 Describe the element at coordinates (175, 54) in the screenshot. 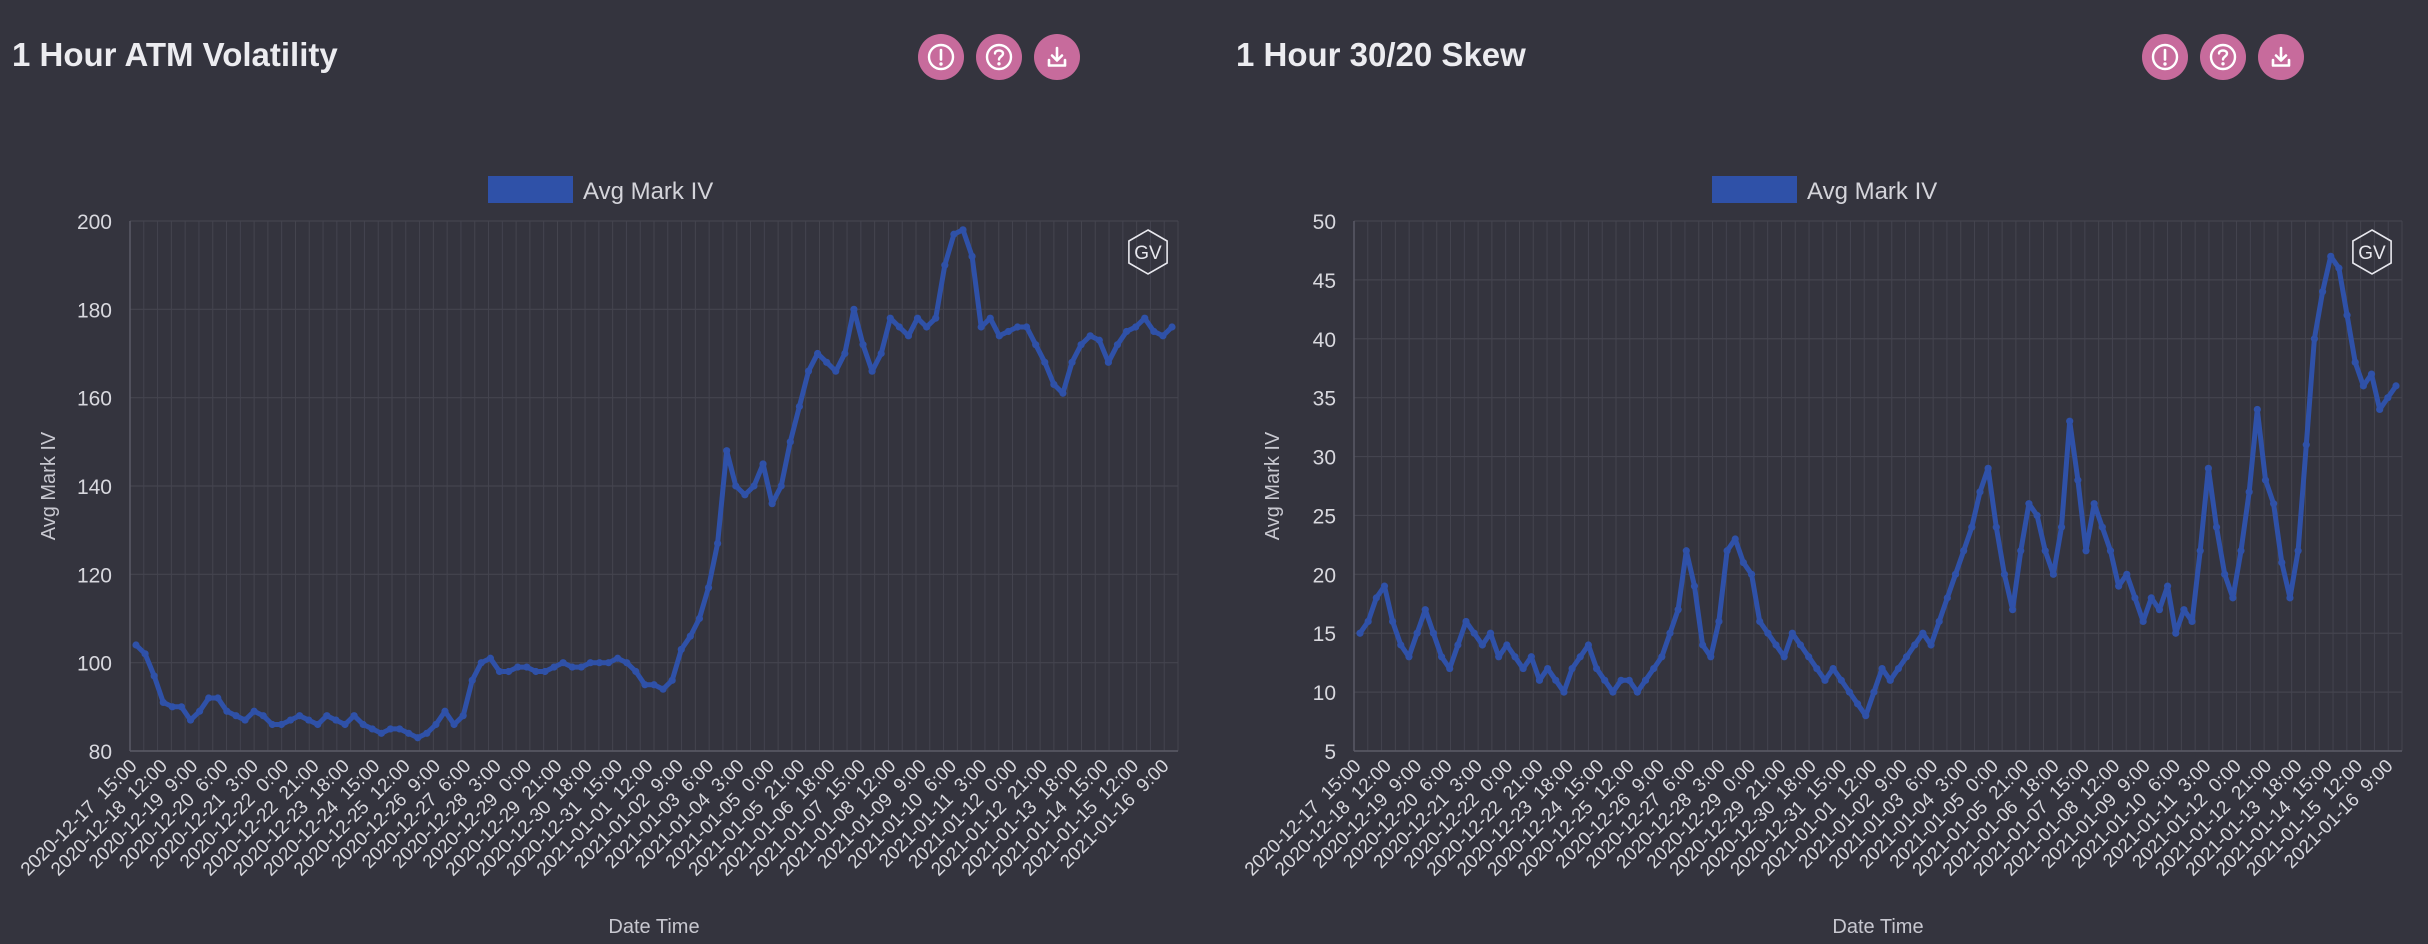

I see `panel-title: 1 Hour ATM Volatility` at that location.